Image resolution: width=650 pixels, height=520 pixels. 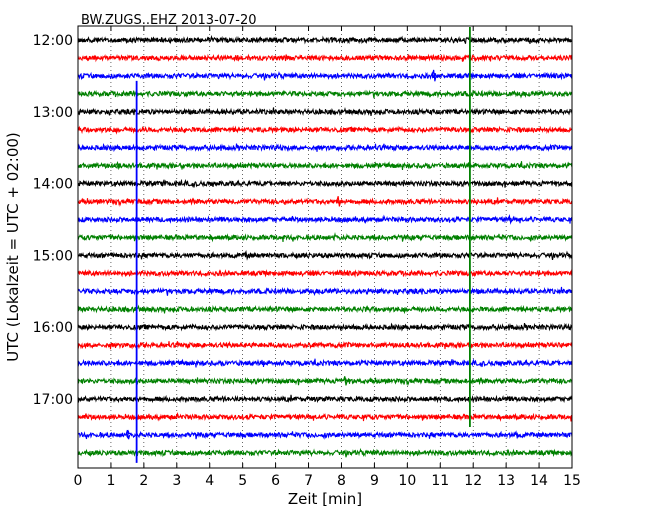 I want to click on y-tick-label: 12:00, so click(x=53, y=41).